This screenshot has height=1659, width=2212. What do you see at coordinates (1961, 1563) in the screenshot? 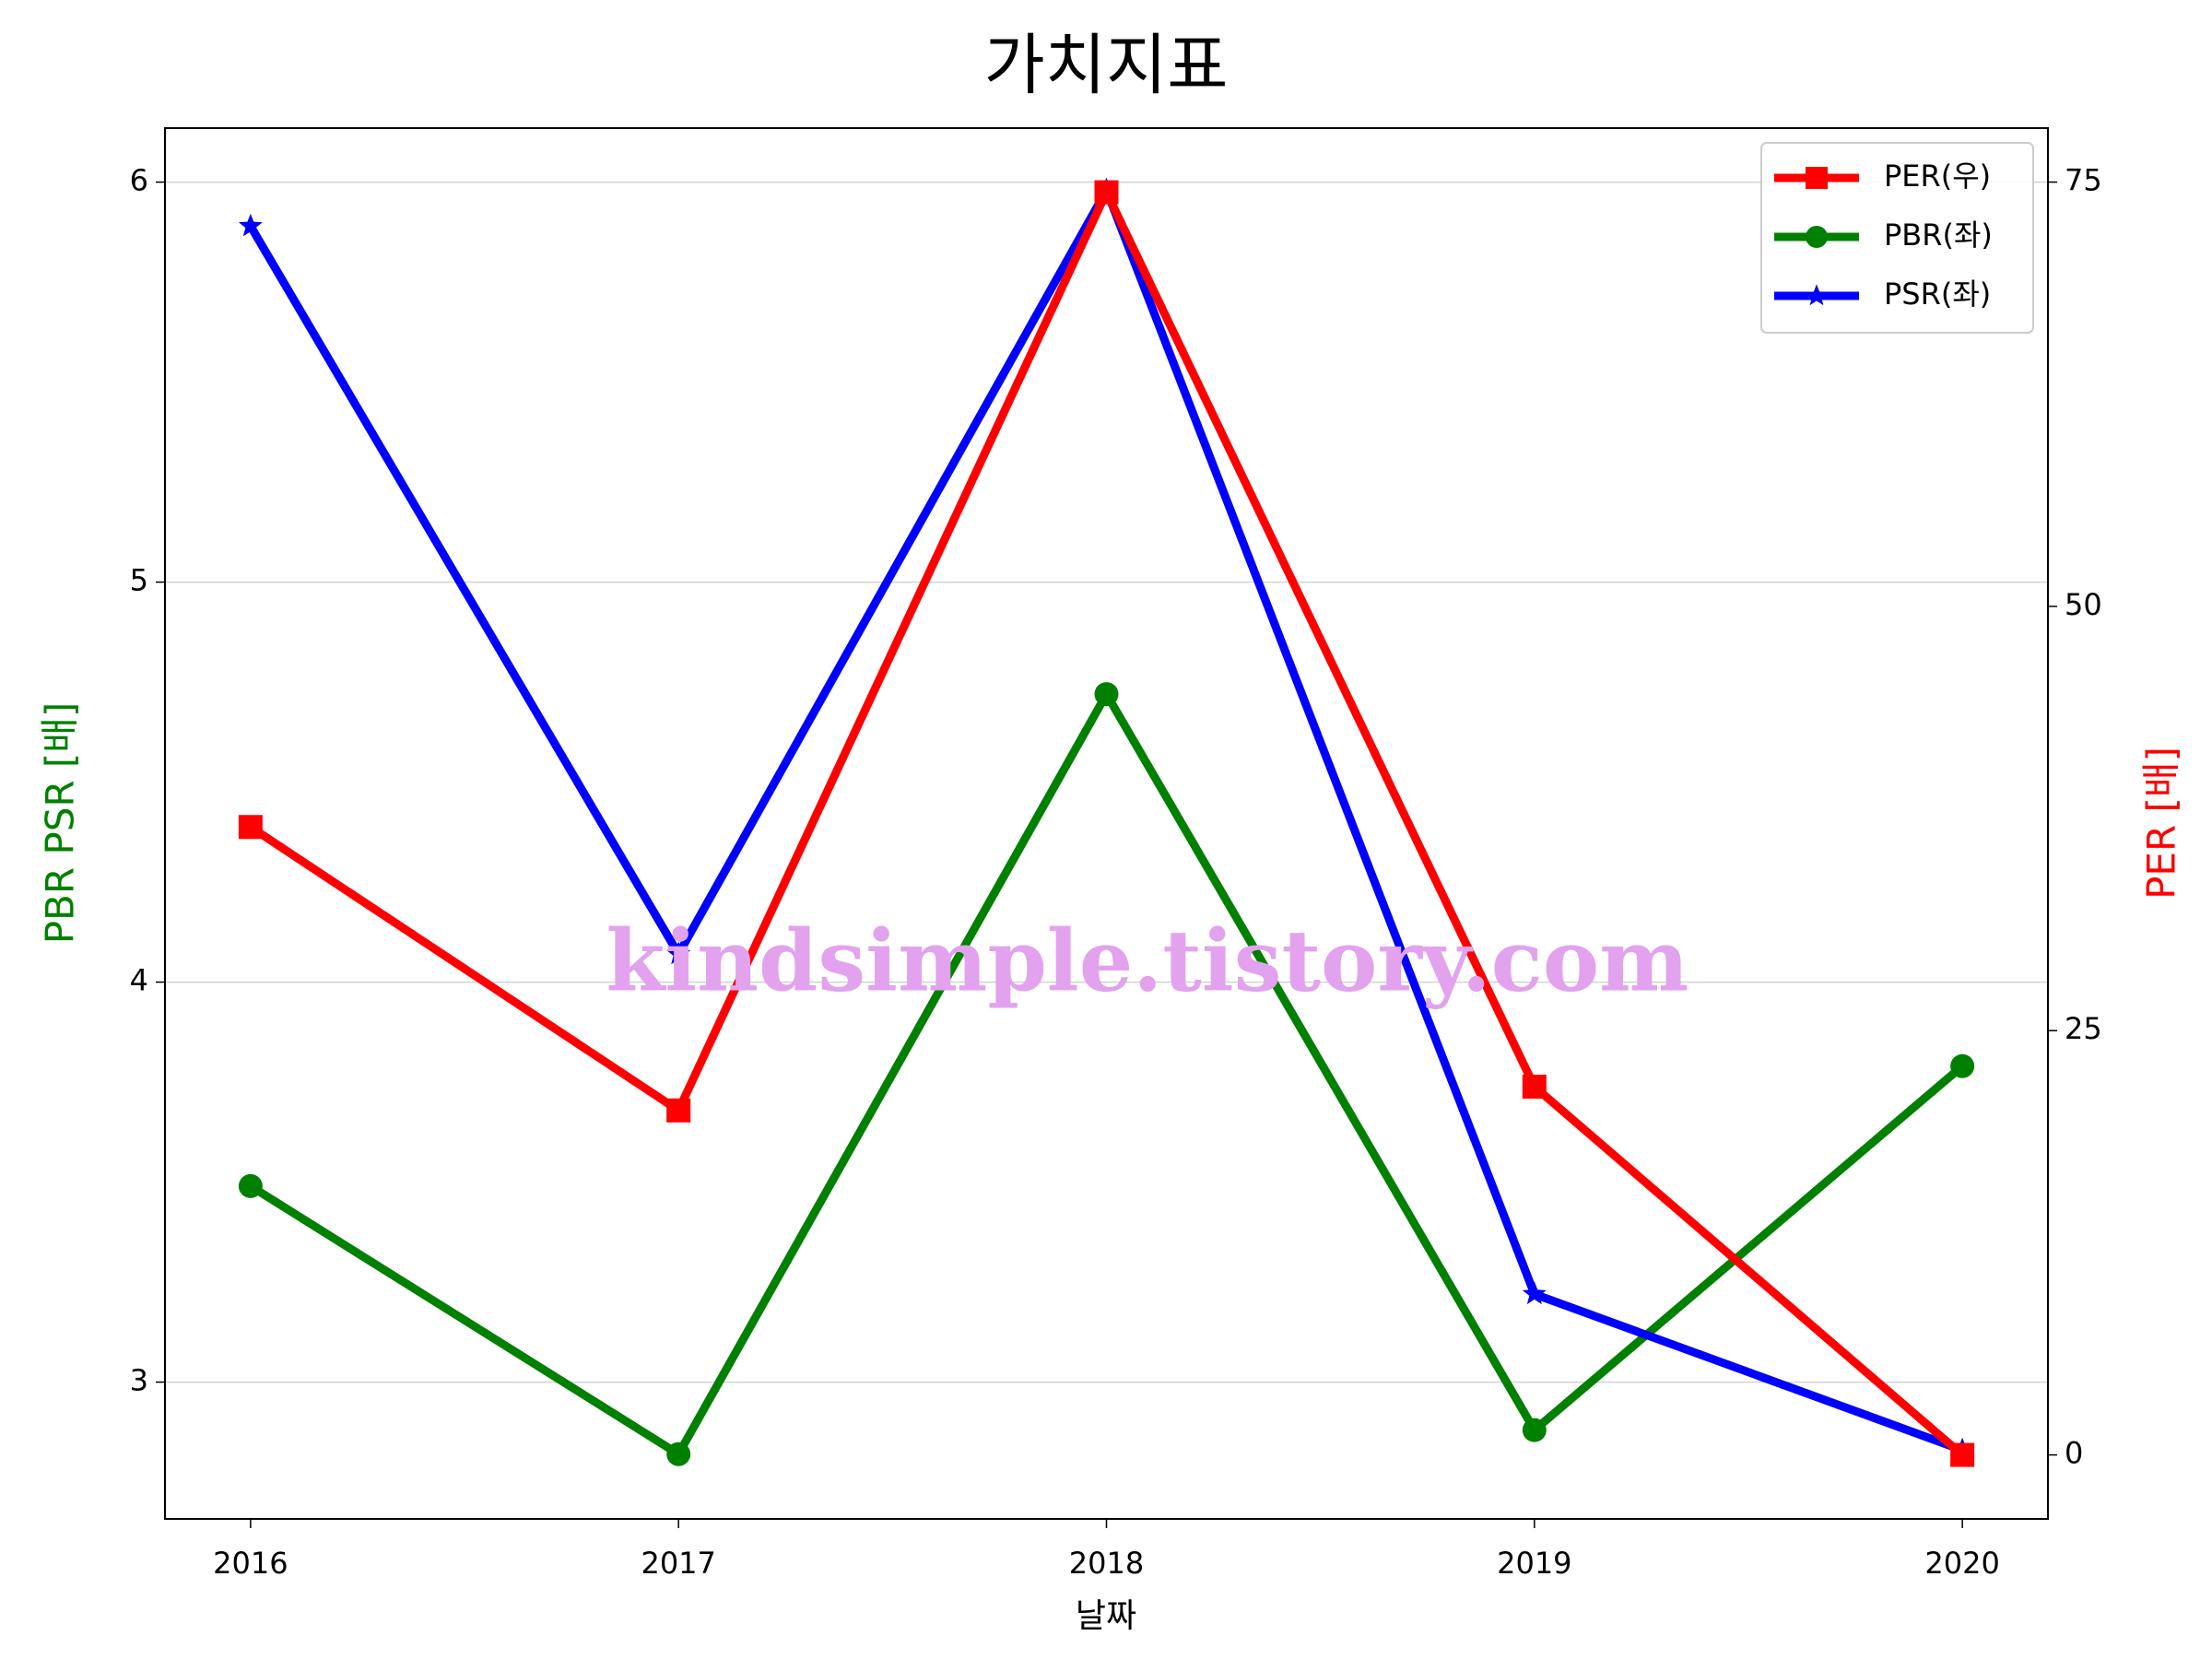
I see `x-tick-label: 2020` at bounding box center [1961, 1563].